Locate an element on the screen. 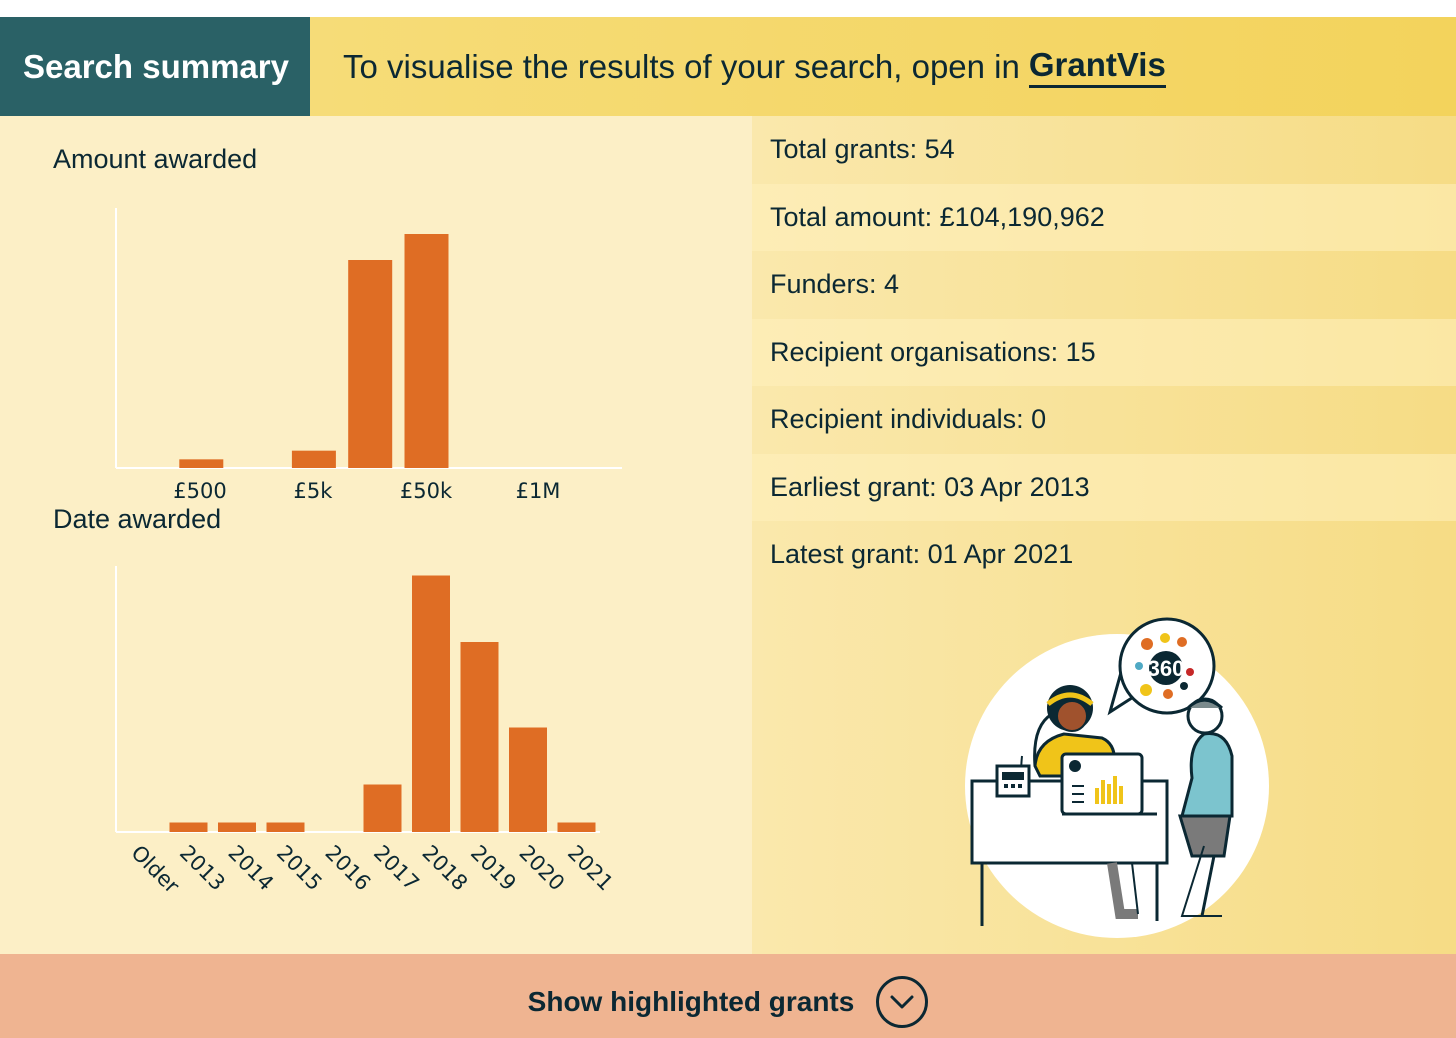 The height and width of the screenshot is (1038, 1456). grantvis-link: GrantVis is located at coordinates (1097, 67).